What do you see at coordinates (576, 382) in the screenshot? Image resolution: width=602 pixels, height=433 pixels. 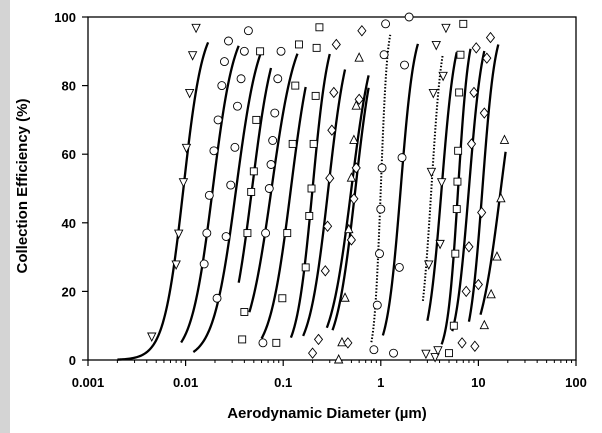 I see `x-tick-label: 100` at bounding box center [576, 382].